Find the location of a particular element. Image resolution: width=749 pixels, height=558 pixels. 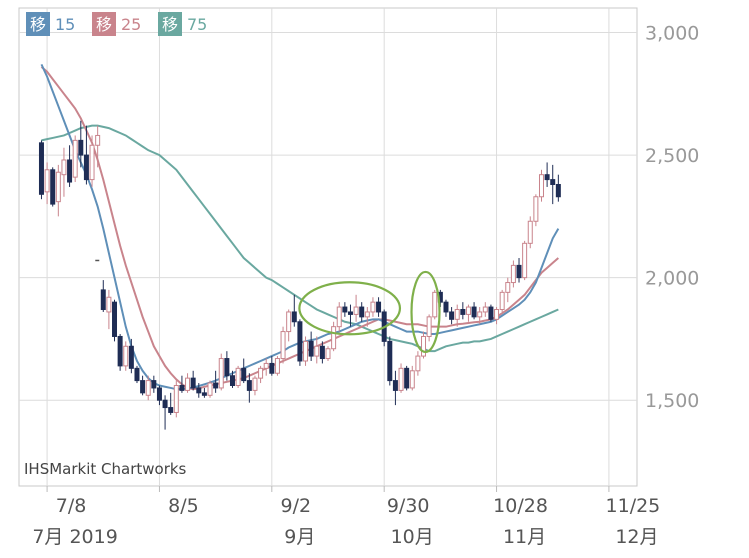

y-tick-label: 3,000 is located at coordinates (672, 34).